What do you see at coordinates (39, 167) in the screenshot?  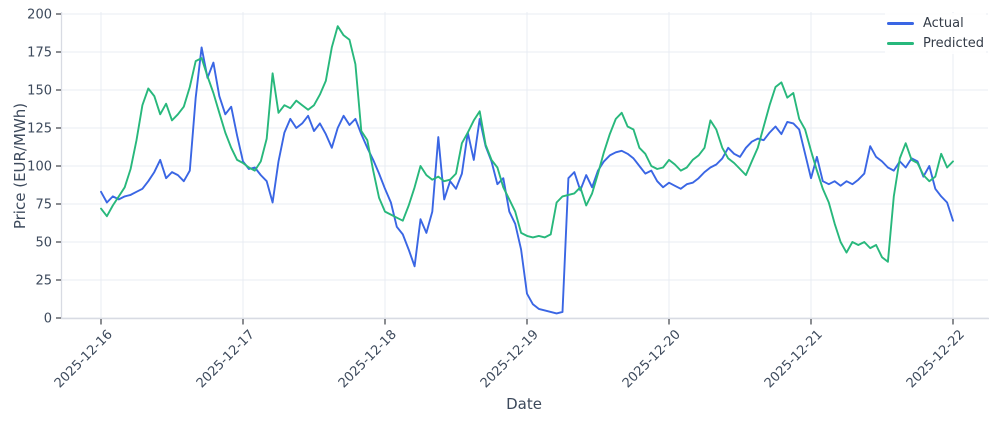 I see `y-tick-label: 100` at bounding box center [39, 167].